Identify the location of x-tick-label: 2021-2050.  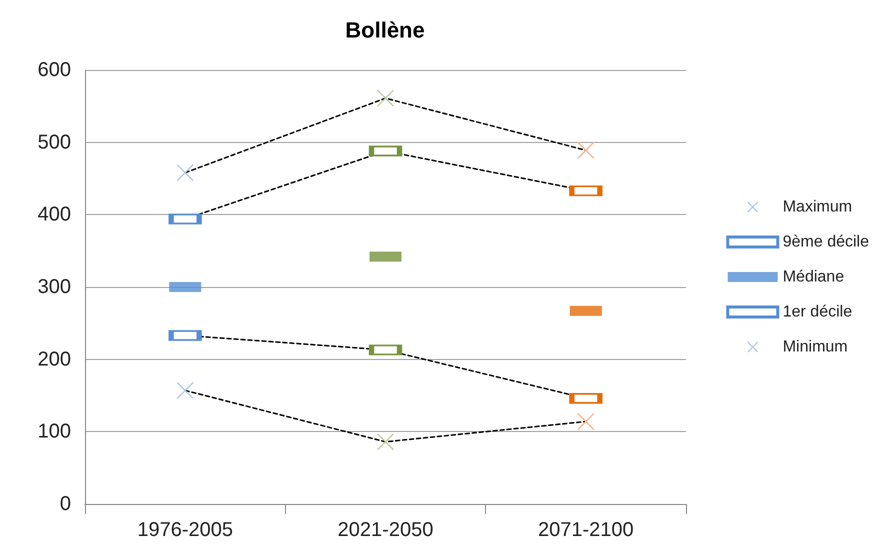
(386, 530).